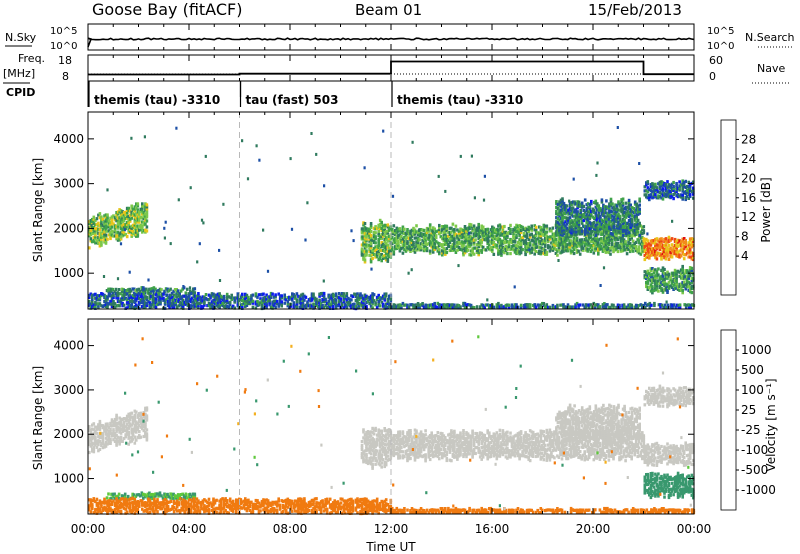  What do you see at coordinates (748, 139) in the screenshot?
I see `colorbar-tick-label: 28` at bounding box center [748, 139].